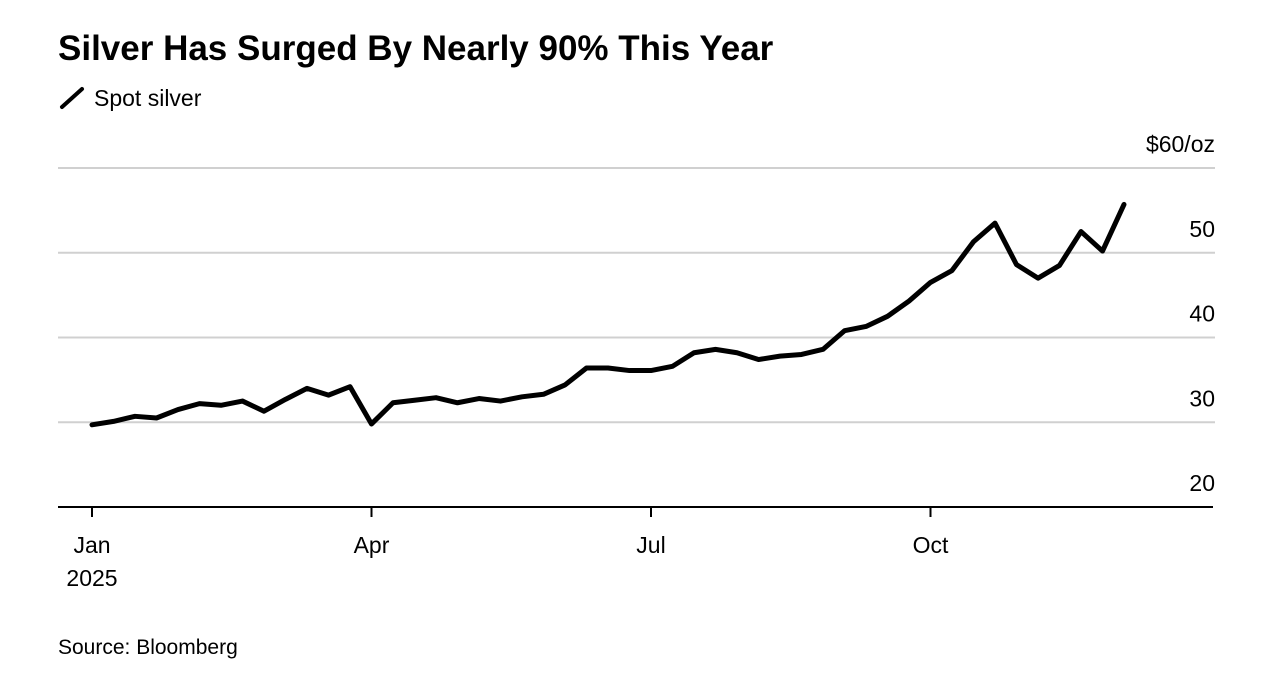 Image resolution: width=1282 pixels, height=682 pixels. I want to click on source: Source: Bloomberg, so click(148, 647).